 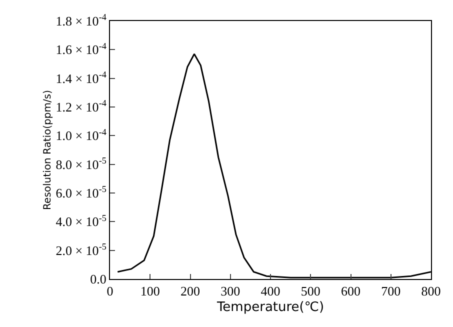 What do you see at coordinates (310, 291) in the screenshot?
I see `x-tick-label: 500` at bounding box center [310, 291].